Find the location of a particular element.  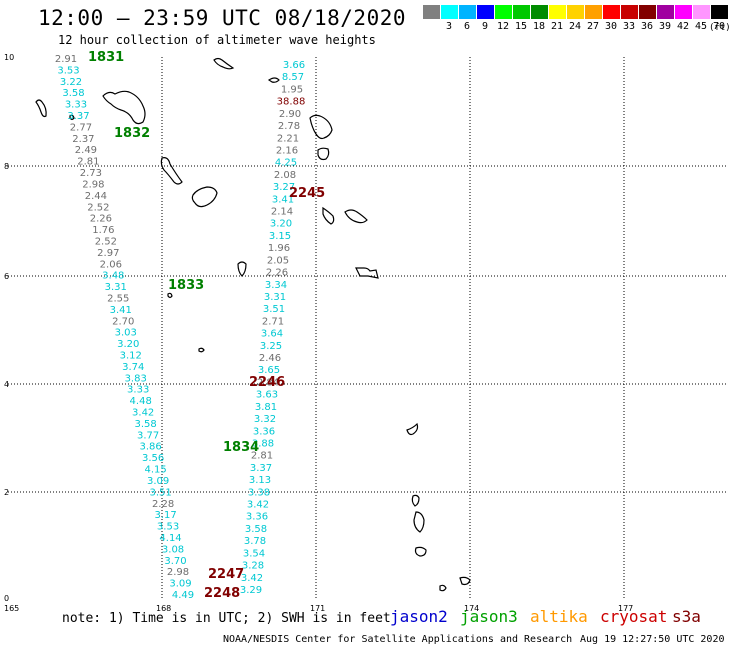

mission-label-s3a: s3a is located at coordinates (686, 616).